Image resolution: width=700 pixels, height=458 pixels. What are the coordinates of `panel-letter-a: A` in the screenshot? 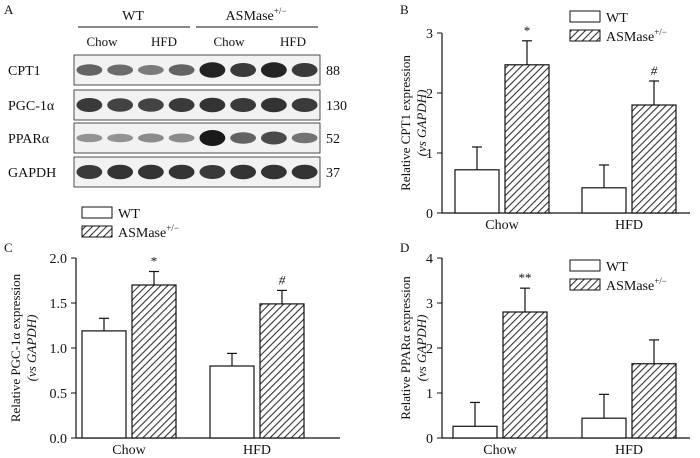 It's located at (9, 9).